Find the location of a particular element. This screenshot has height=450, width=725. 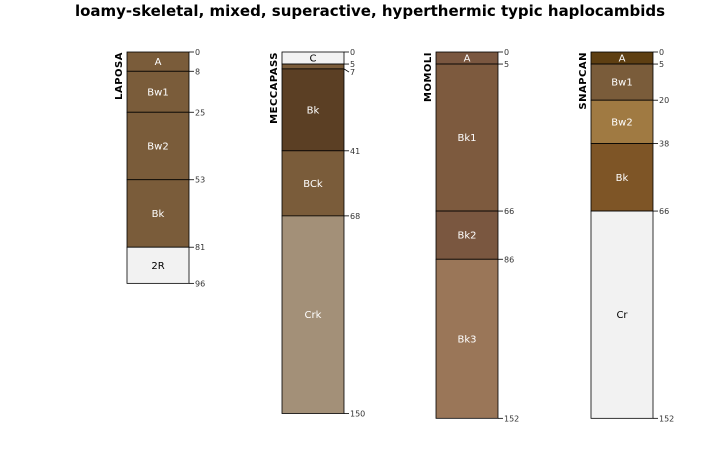

horizon-2r is located at coordinates (158, 265).